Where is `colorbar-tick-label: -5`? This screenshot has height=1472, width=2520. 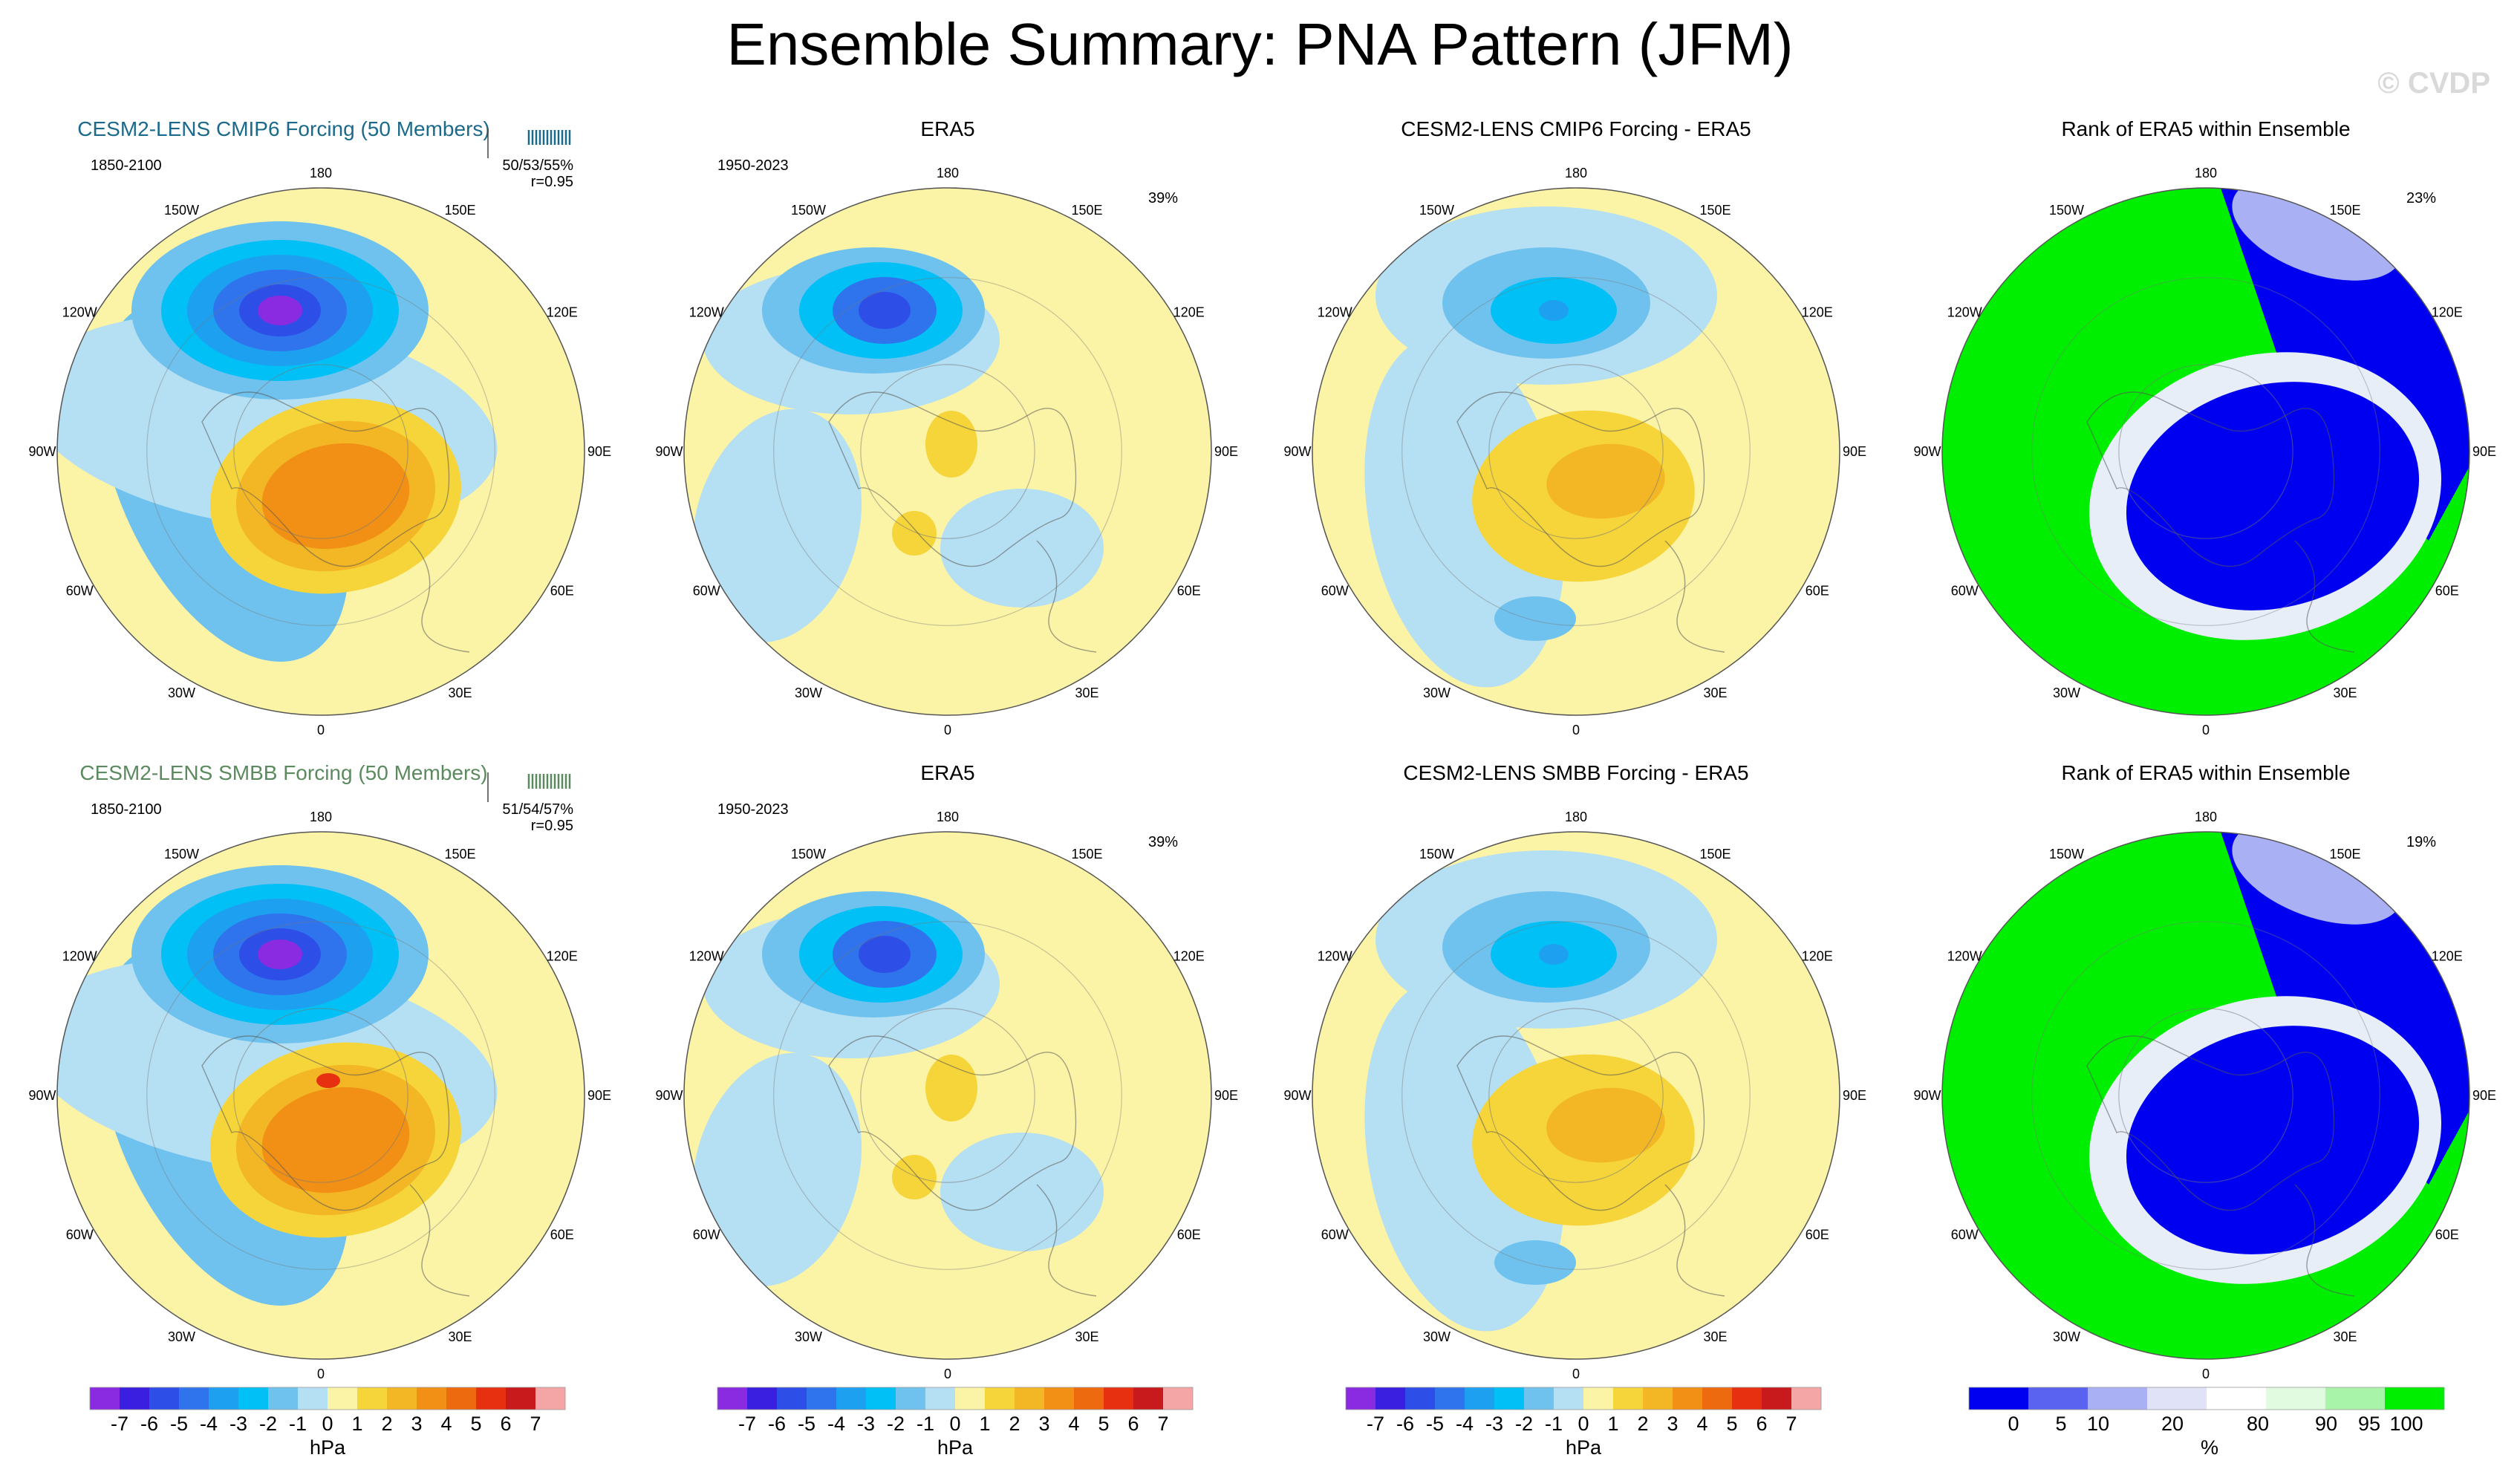 colorbar-tick-label: -5 is located at coordinates (1435, 1424).